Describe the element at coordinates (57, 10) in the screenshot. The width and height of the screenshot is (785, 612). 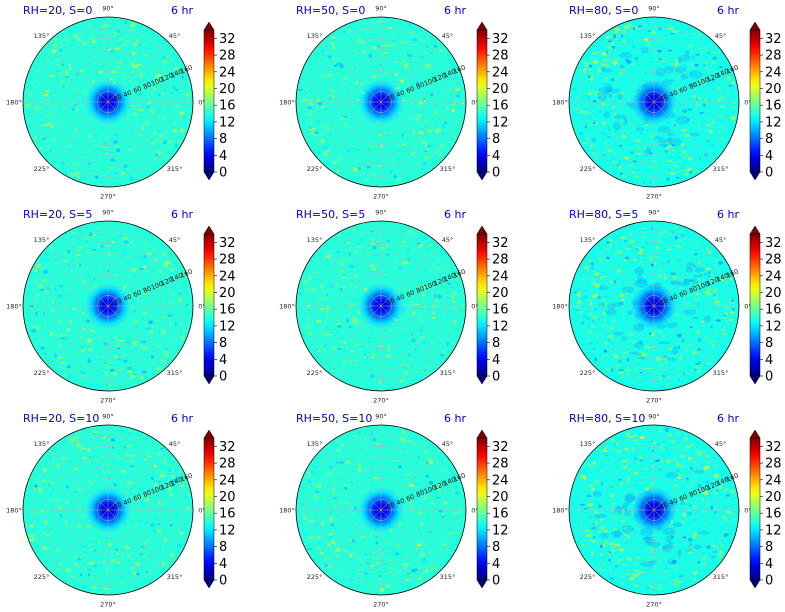
I see `panel-title: RH=20, S=0` at that location.